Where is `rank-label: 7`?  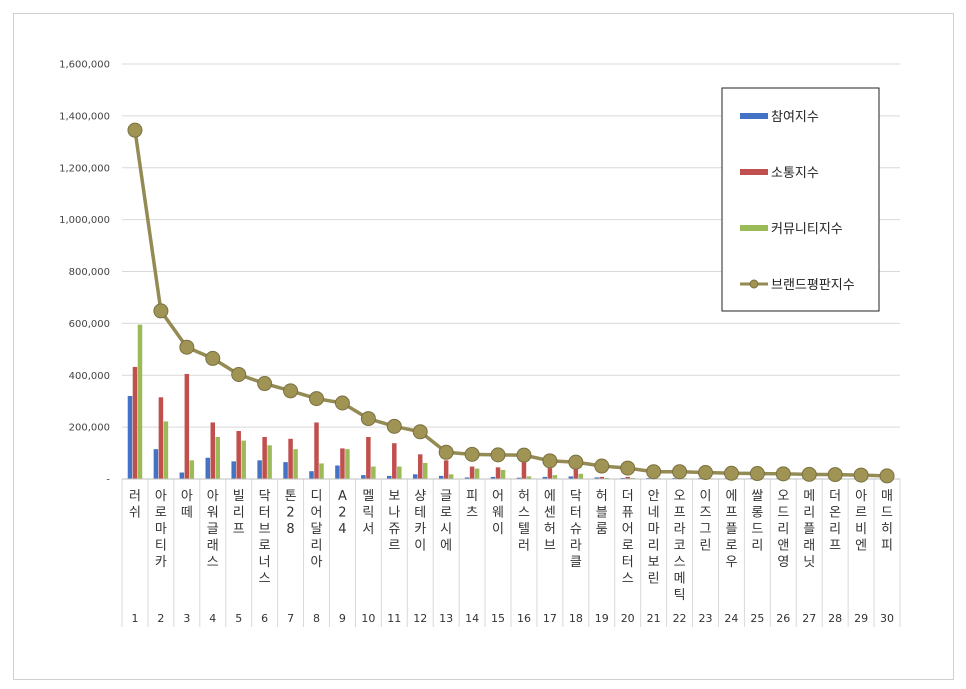
rank-label: 7 is located at coordinates (290, 618).